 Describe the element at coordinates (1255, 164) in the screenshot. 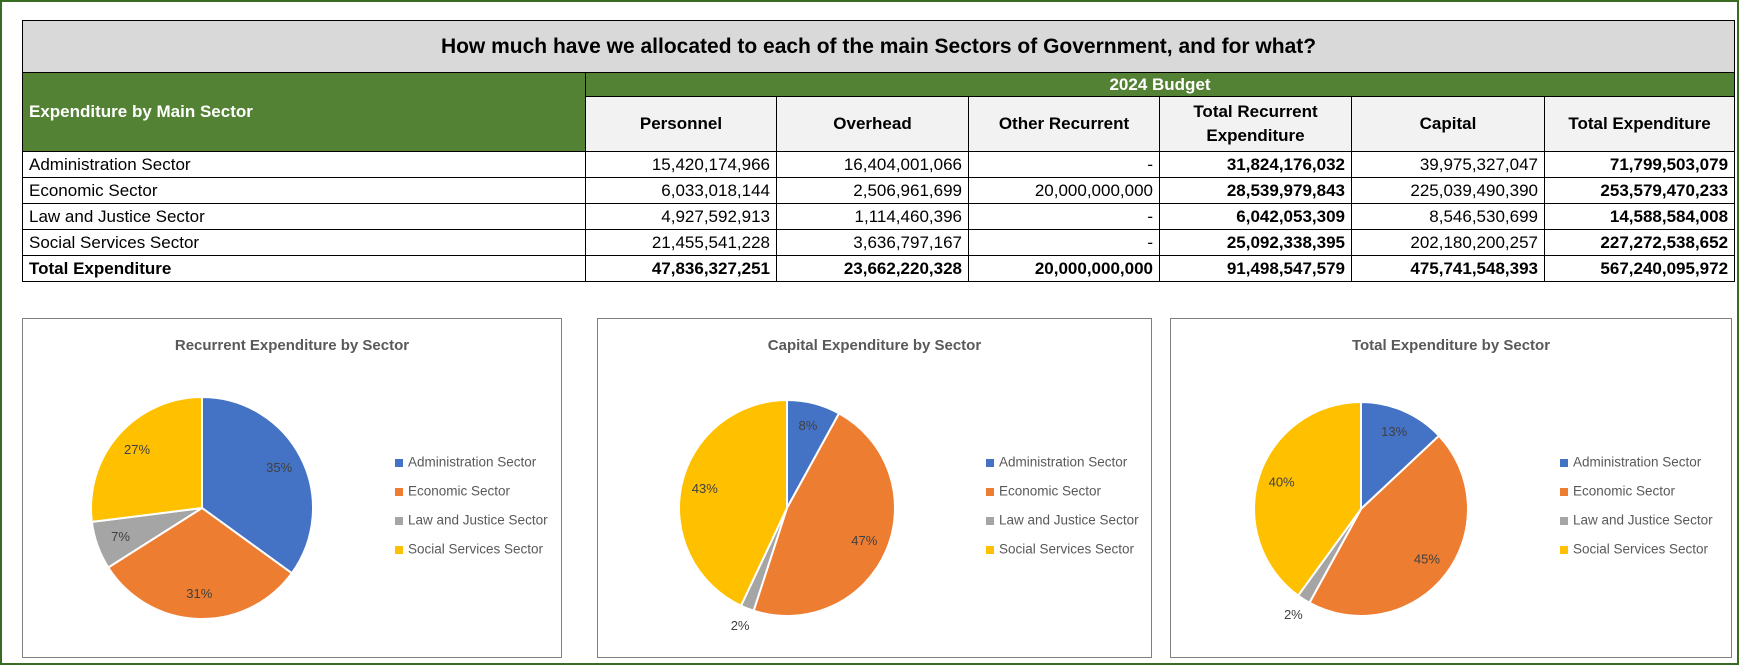

I see `table-cell: 31,824,176,032` at that location.